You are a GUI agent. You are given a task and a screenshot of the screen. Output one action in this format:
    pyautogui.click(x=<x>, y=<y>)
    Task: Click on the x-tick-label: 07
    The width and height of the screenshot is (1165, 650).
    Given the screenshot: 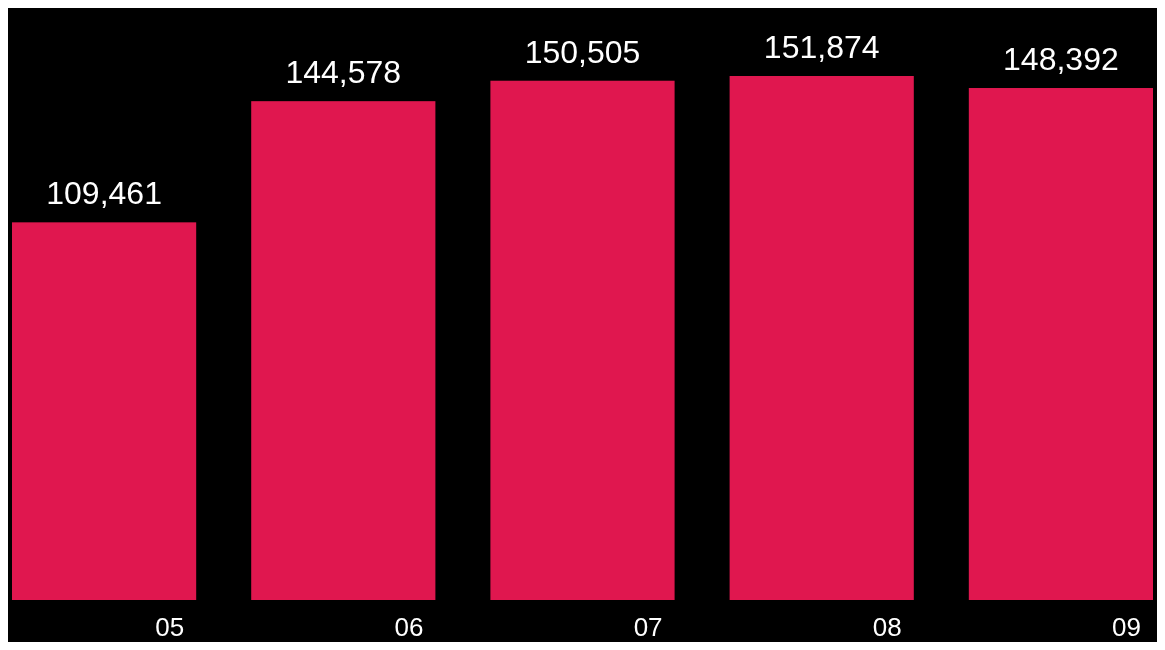 What is the action you would take?
    pyautogui.click(x=648, y=627)
    